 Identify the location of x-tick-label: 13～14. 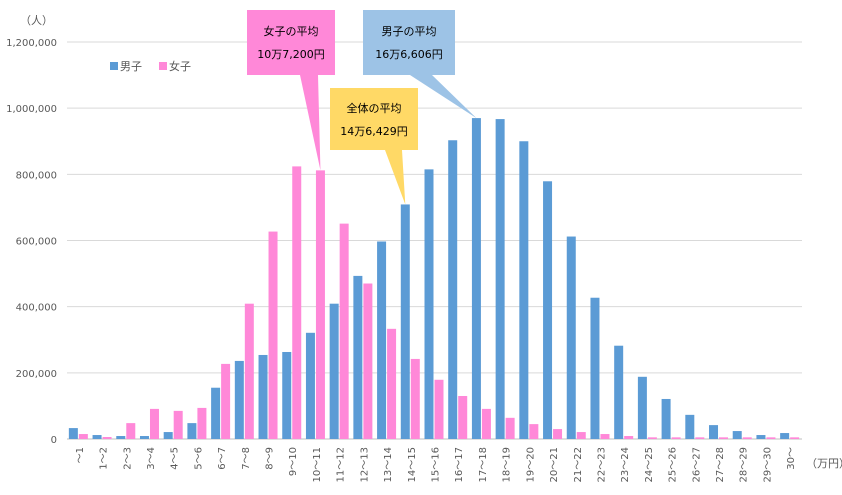
(388, 464).